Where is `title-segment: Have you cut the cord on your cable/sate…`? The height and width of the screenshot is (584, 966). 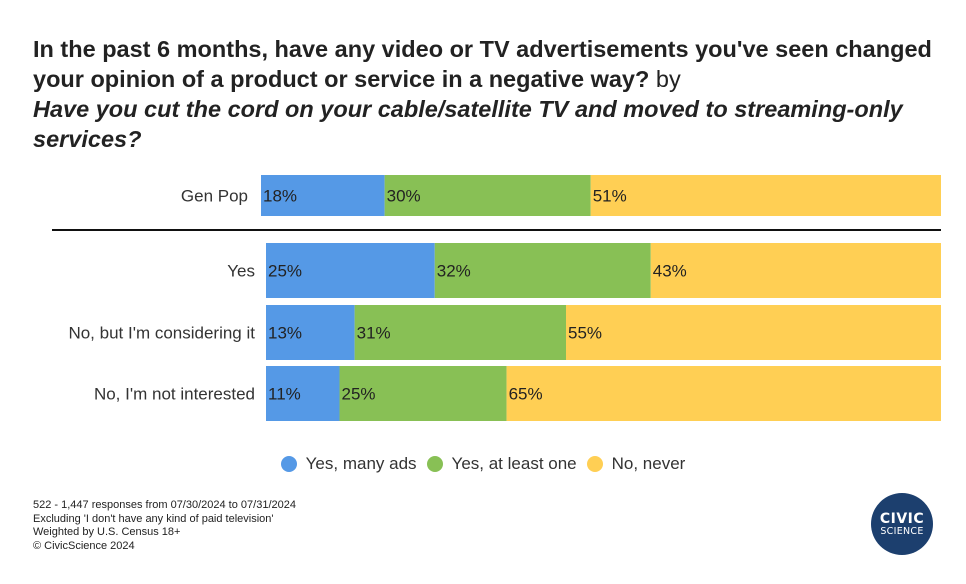
title-segment: Have you cut the cord on your cable/sate… is located at coordinates (468, 124).